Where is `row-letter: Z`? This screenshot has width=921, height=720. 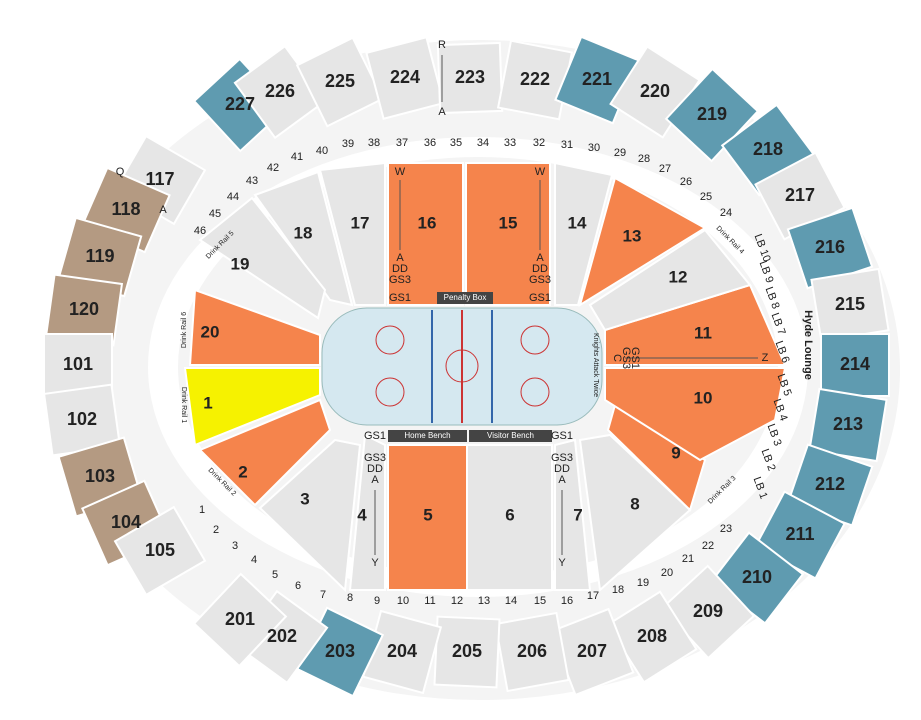 row-letter: Z is located at coordinates (765, 358).